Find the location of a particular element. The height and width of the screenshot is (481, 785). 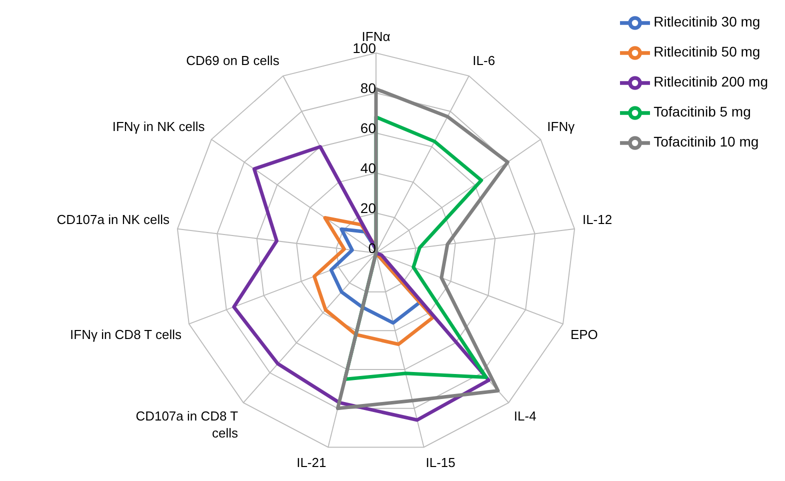

legend-label: Ritlecitinib 30 mg is located at coordinates (707, 22).